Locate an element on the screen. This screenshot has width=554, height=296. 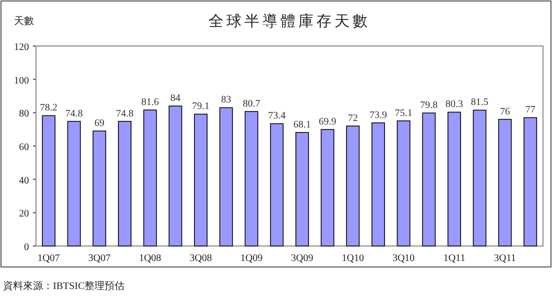
x-tick-label: 1Q11 is located at coordinates (454, 258).